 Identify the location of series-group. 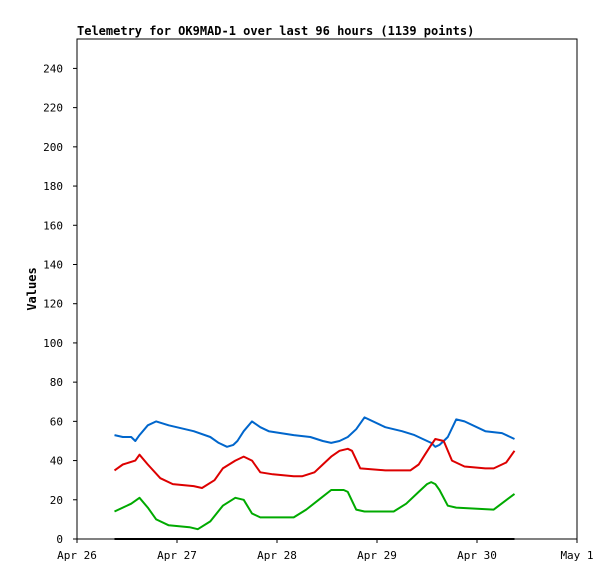
(314, 478).